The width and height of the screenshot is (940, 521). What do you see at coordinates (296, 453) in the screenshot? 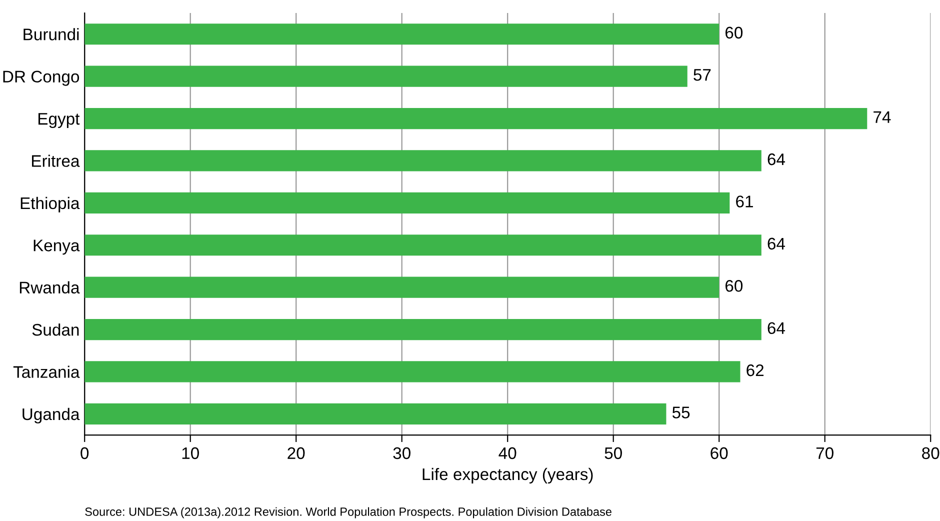
I see `x-tick-label: 20` at bounding box center [296, 453].